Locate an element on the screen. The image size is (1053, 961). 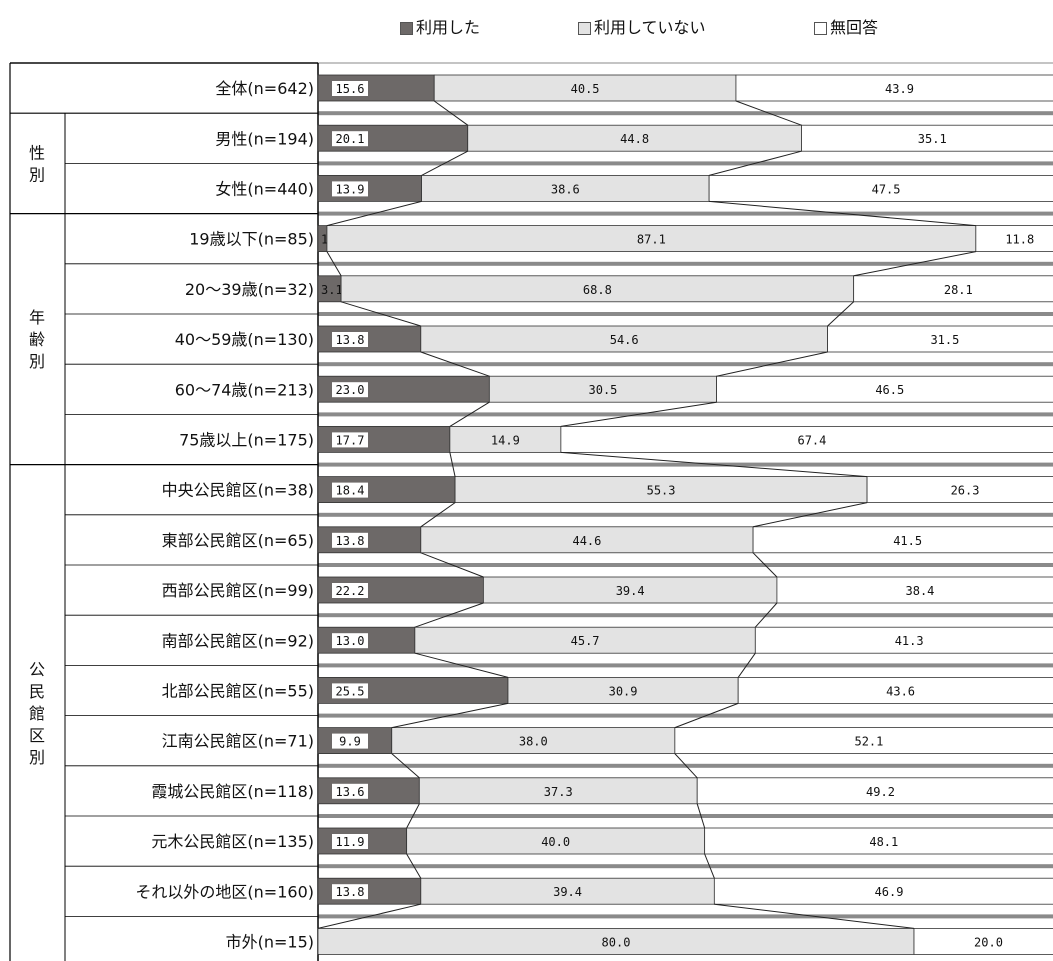
label-used: 25.5 is located at coordinates (350, 691).